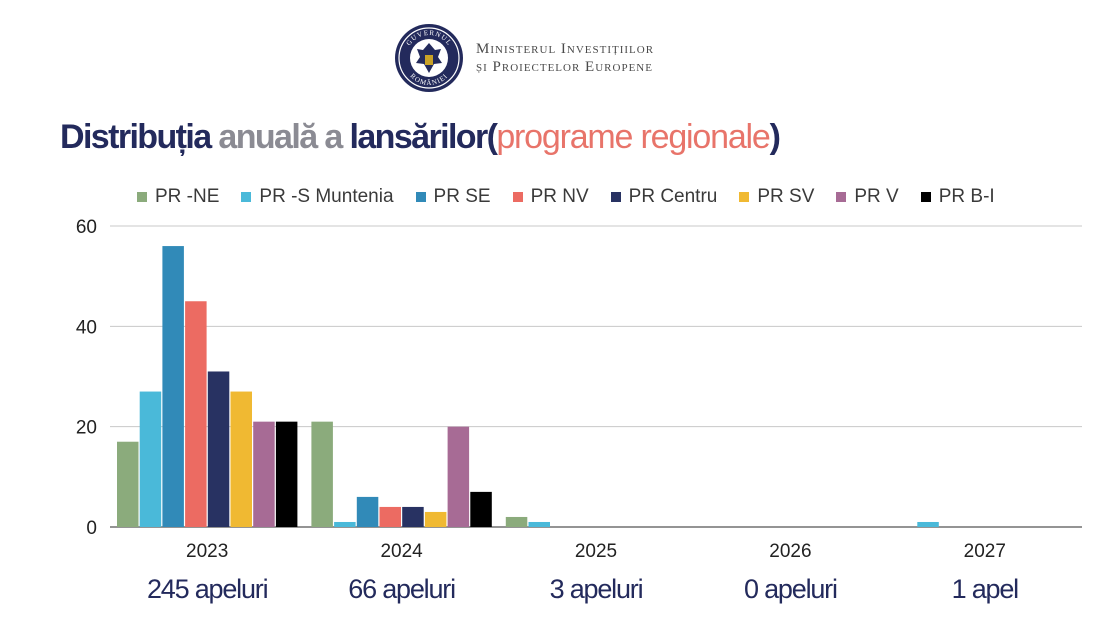 The width and height of the screenshot is (1101, 619). I want to click on x-tick-label: 2023, so click(207, 551).